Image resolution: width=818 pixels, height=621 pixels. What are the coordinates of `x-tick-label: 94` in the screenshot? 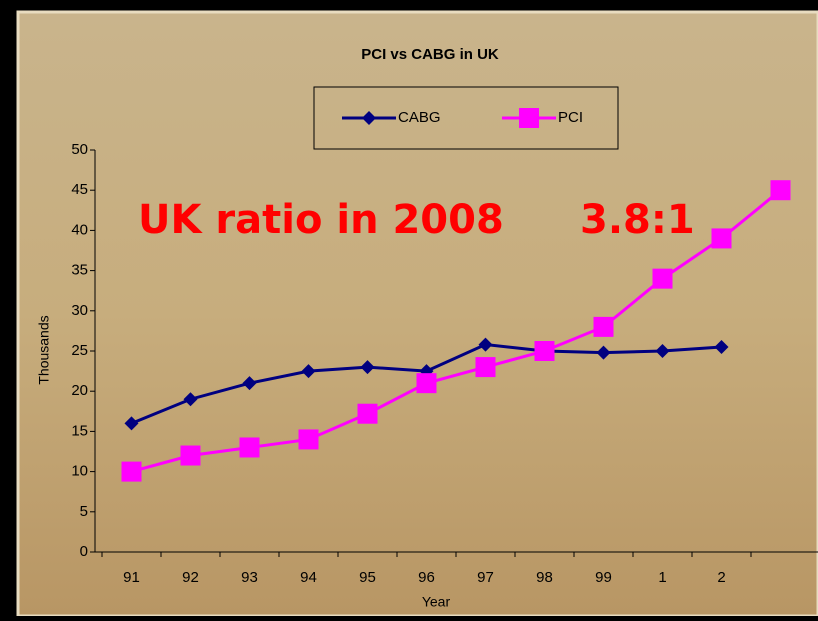 It's located at (308, 577).